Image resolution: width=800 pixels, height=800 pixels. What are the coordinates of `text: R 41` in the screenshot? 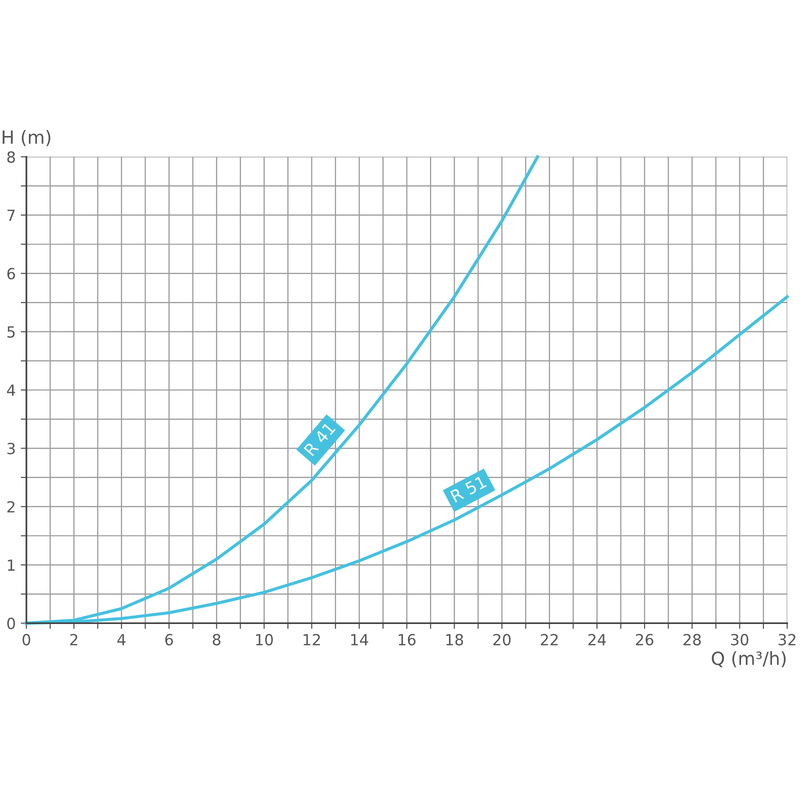 It's located at (320, 439).